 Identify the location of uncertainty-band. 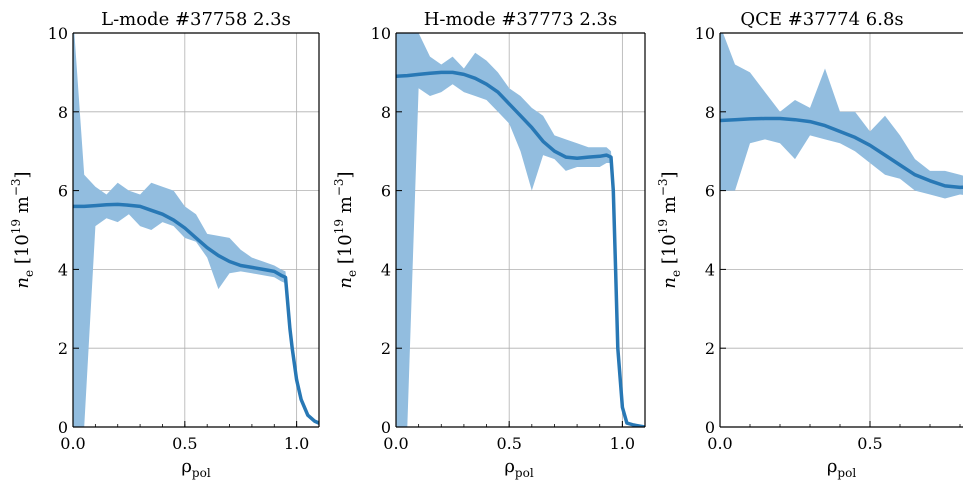
(841, 116).